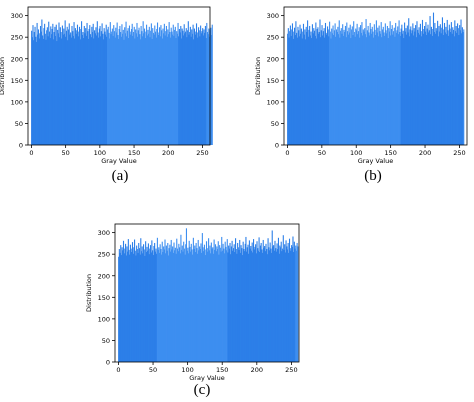 The width and height of the screenshot is (474, 402). Describe the element at coordinates (187, 370) in the screenshot. I see `x-tick-label: 100` at that location.